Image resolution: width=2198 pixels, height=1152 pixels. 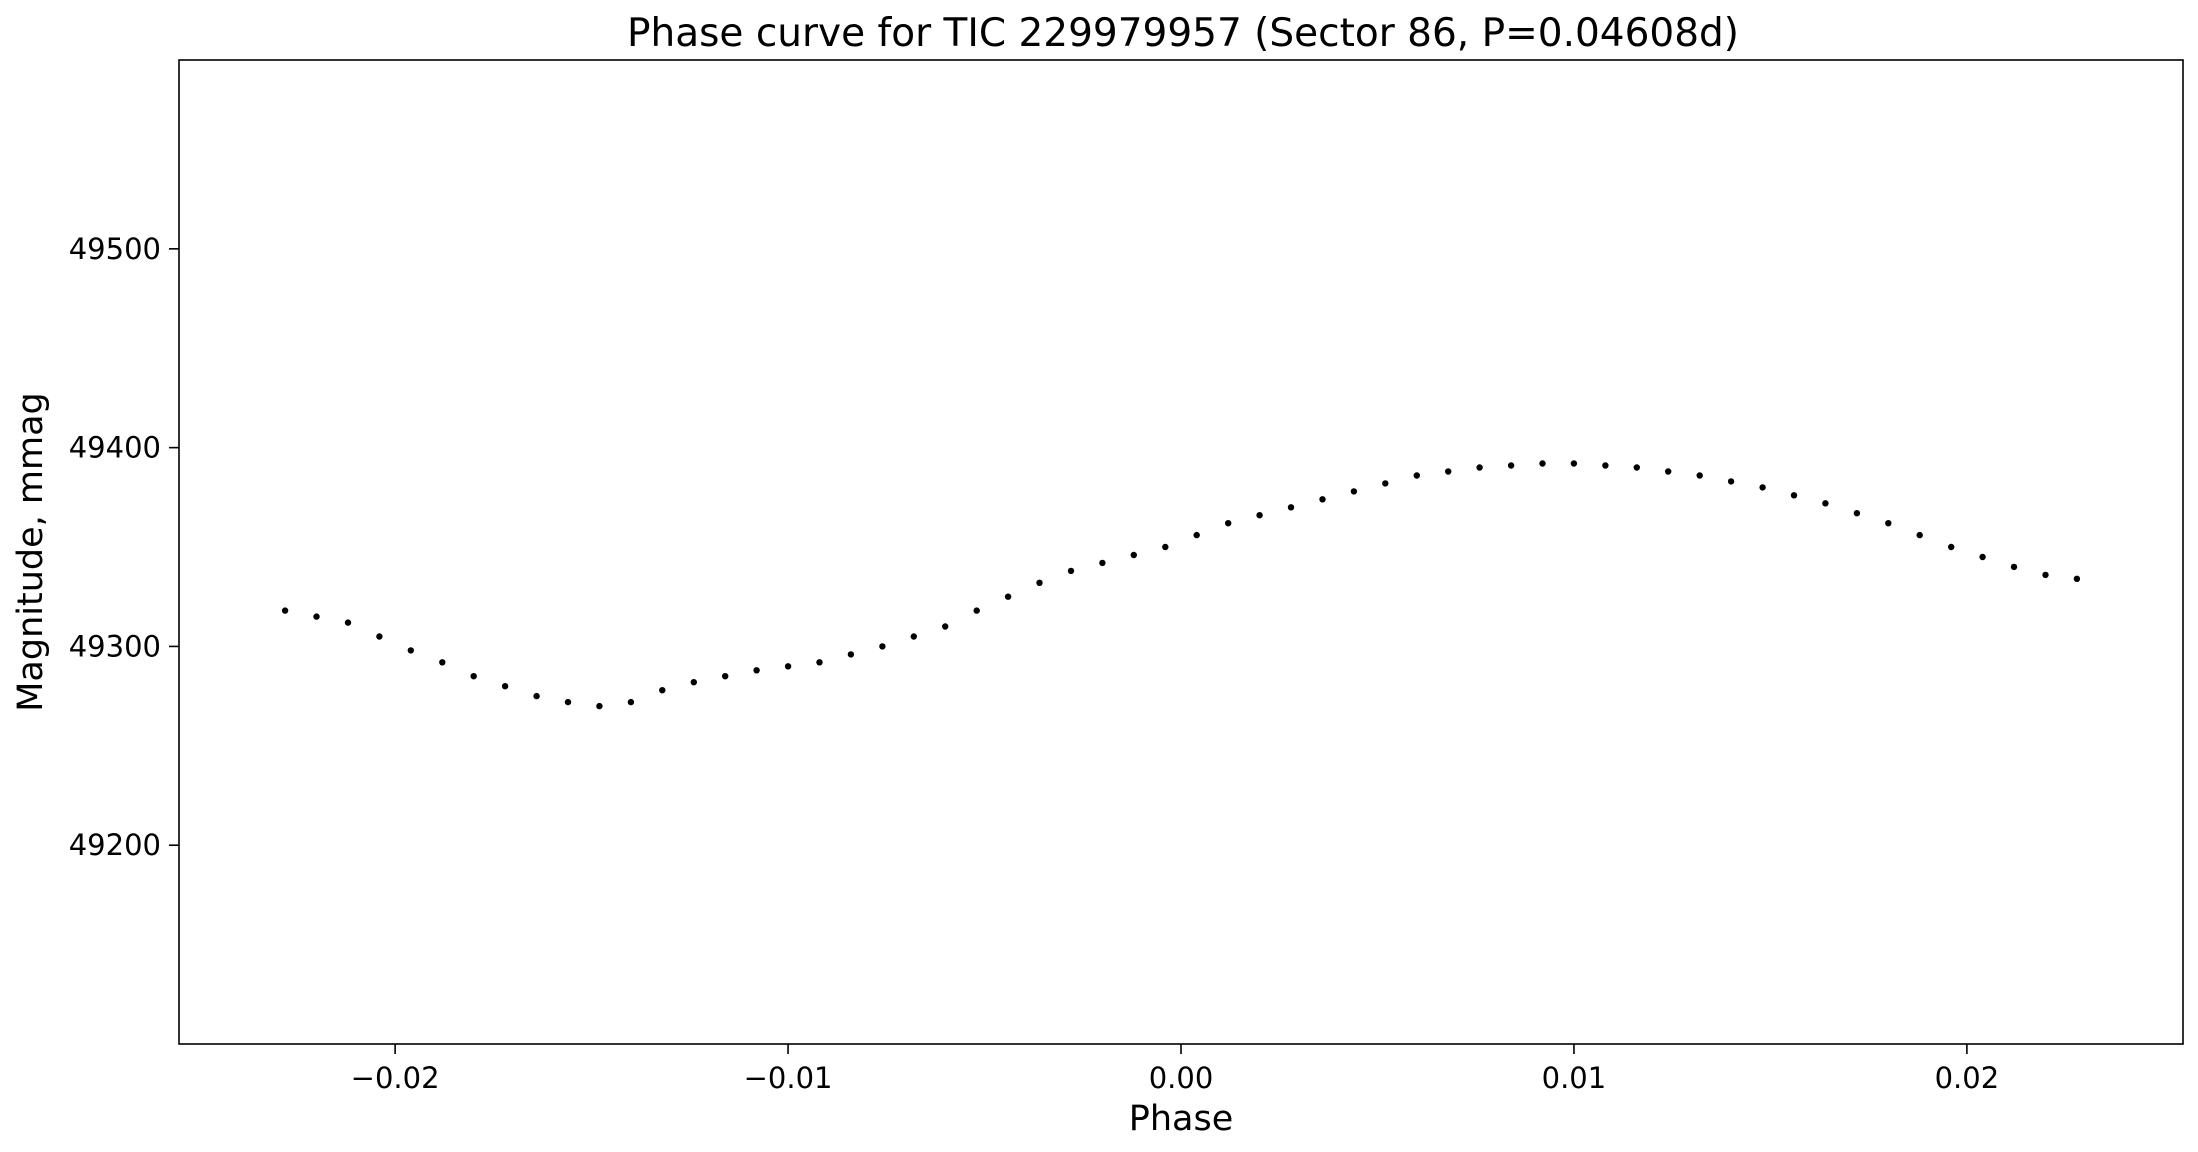 What do you see at coordinates (788, 1078) in the screenshot?
I see `x-tick-label: −0.01` at bounding box center [788, 1078].